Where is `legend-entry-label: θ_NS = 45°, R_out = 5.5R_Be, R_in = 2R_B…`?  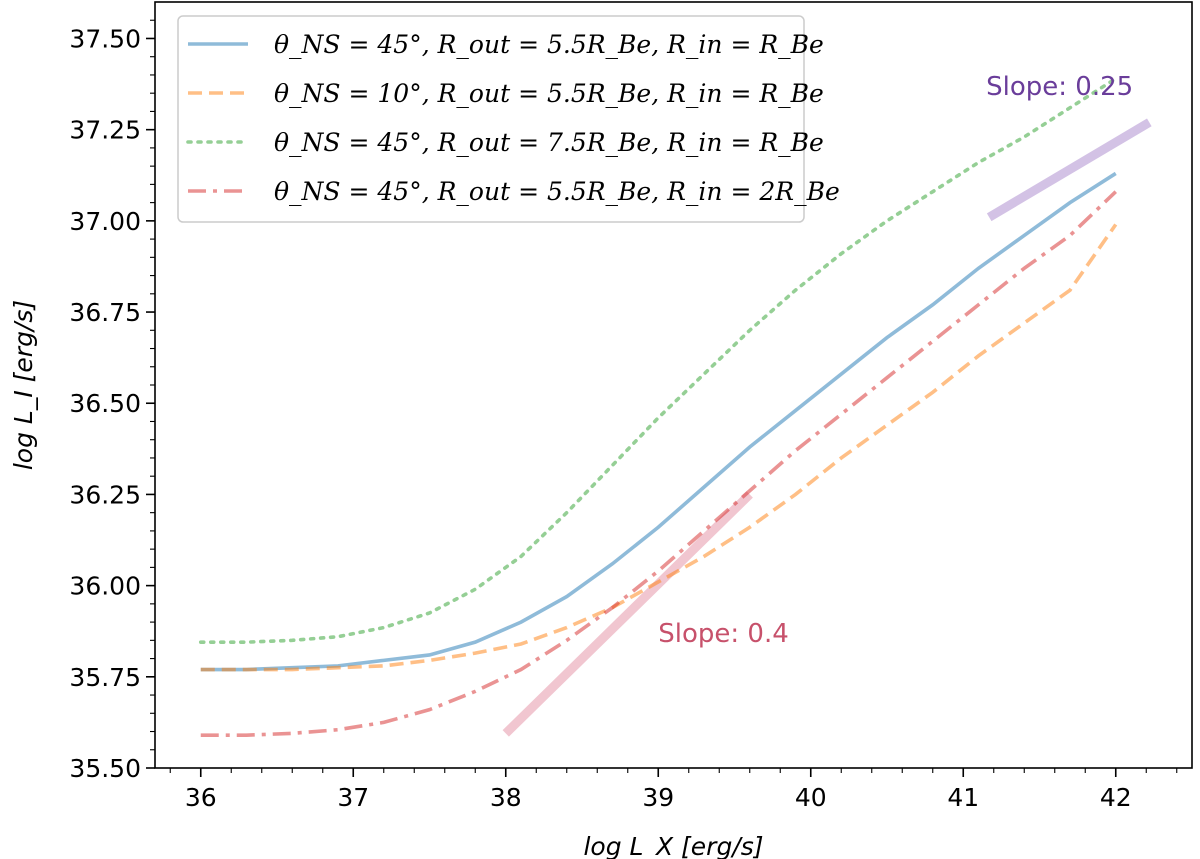 legend-entry-label: θ_NS = 45°, R_out = 5.5R_Be, R_in = 2R_B… is located at coordinates (557, 191).